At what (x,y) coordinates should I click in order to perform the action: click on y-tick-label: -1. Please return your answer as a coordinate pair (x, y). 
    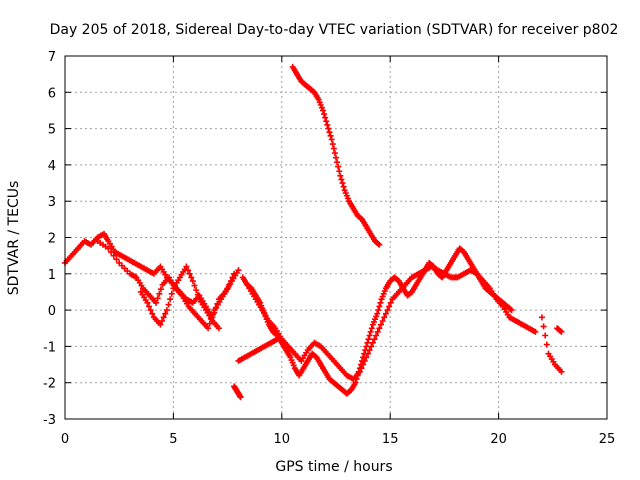
    Looking at the image, I should click on (49, 347).